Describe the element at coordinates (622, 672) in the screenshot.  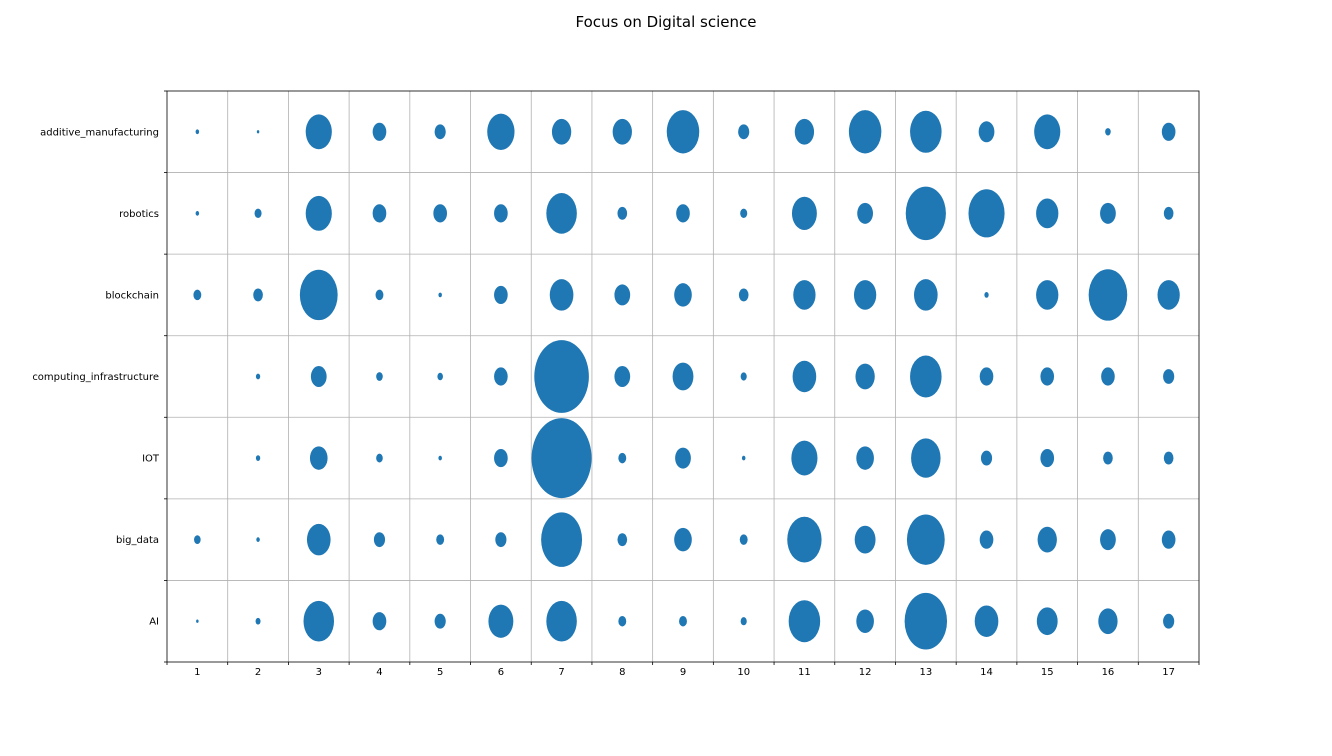
I see `x-tick-label: 8` at that location.